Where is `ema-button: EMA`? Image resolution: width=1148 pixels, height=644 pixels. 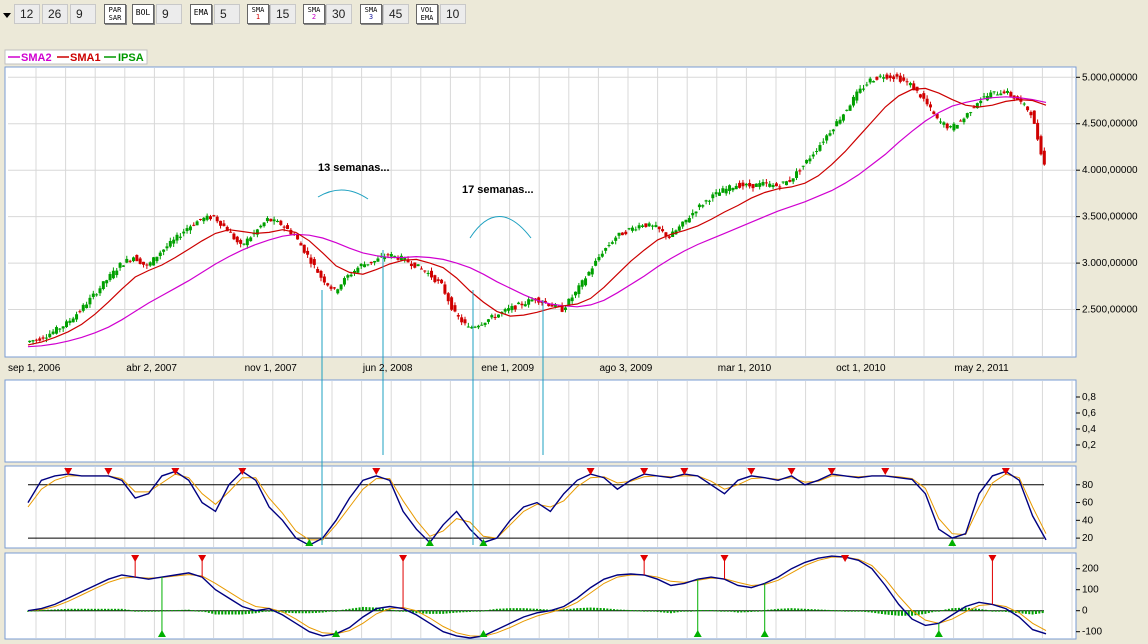
ema-button: EMA is located at coordinates (201, 14).